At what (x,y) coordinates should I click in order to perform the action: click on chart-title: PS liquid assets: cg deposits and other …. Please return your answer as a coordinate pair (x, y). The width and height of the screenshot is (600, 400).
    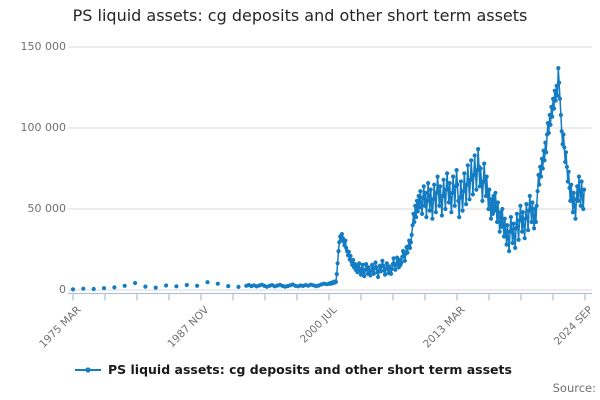
    Looking at the image, I should click on (300, 15).